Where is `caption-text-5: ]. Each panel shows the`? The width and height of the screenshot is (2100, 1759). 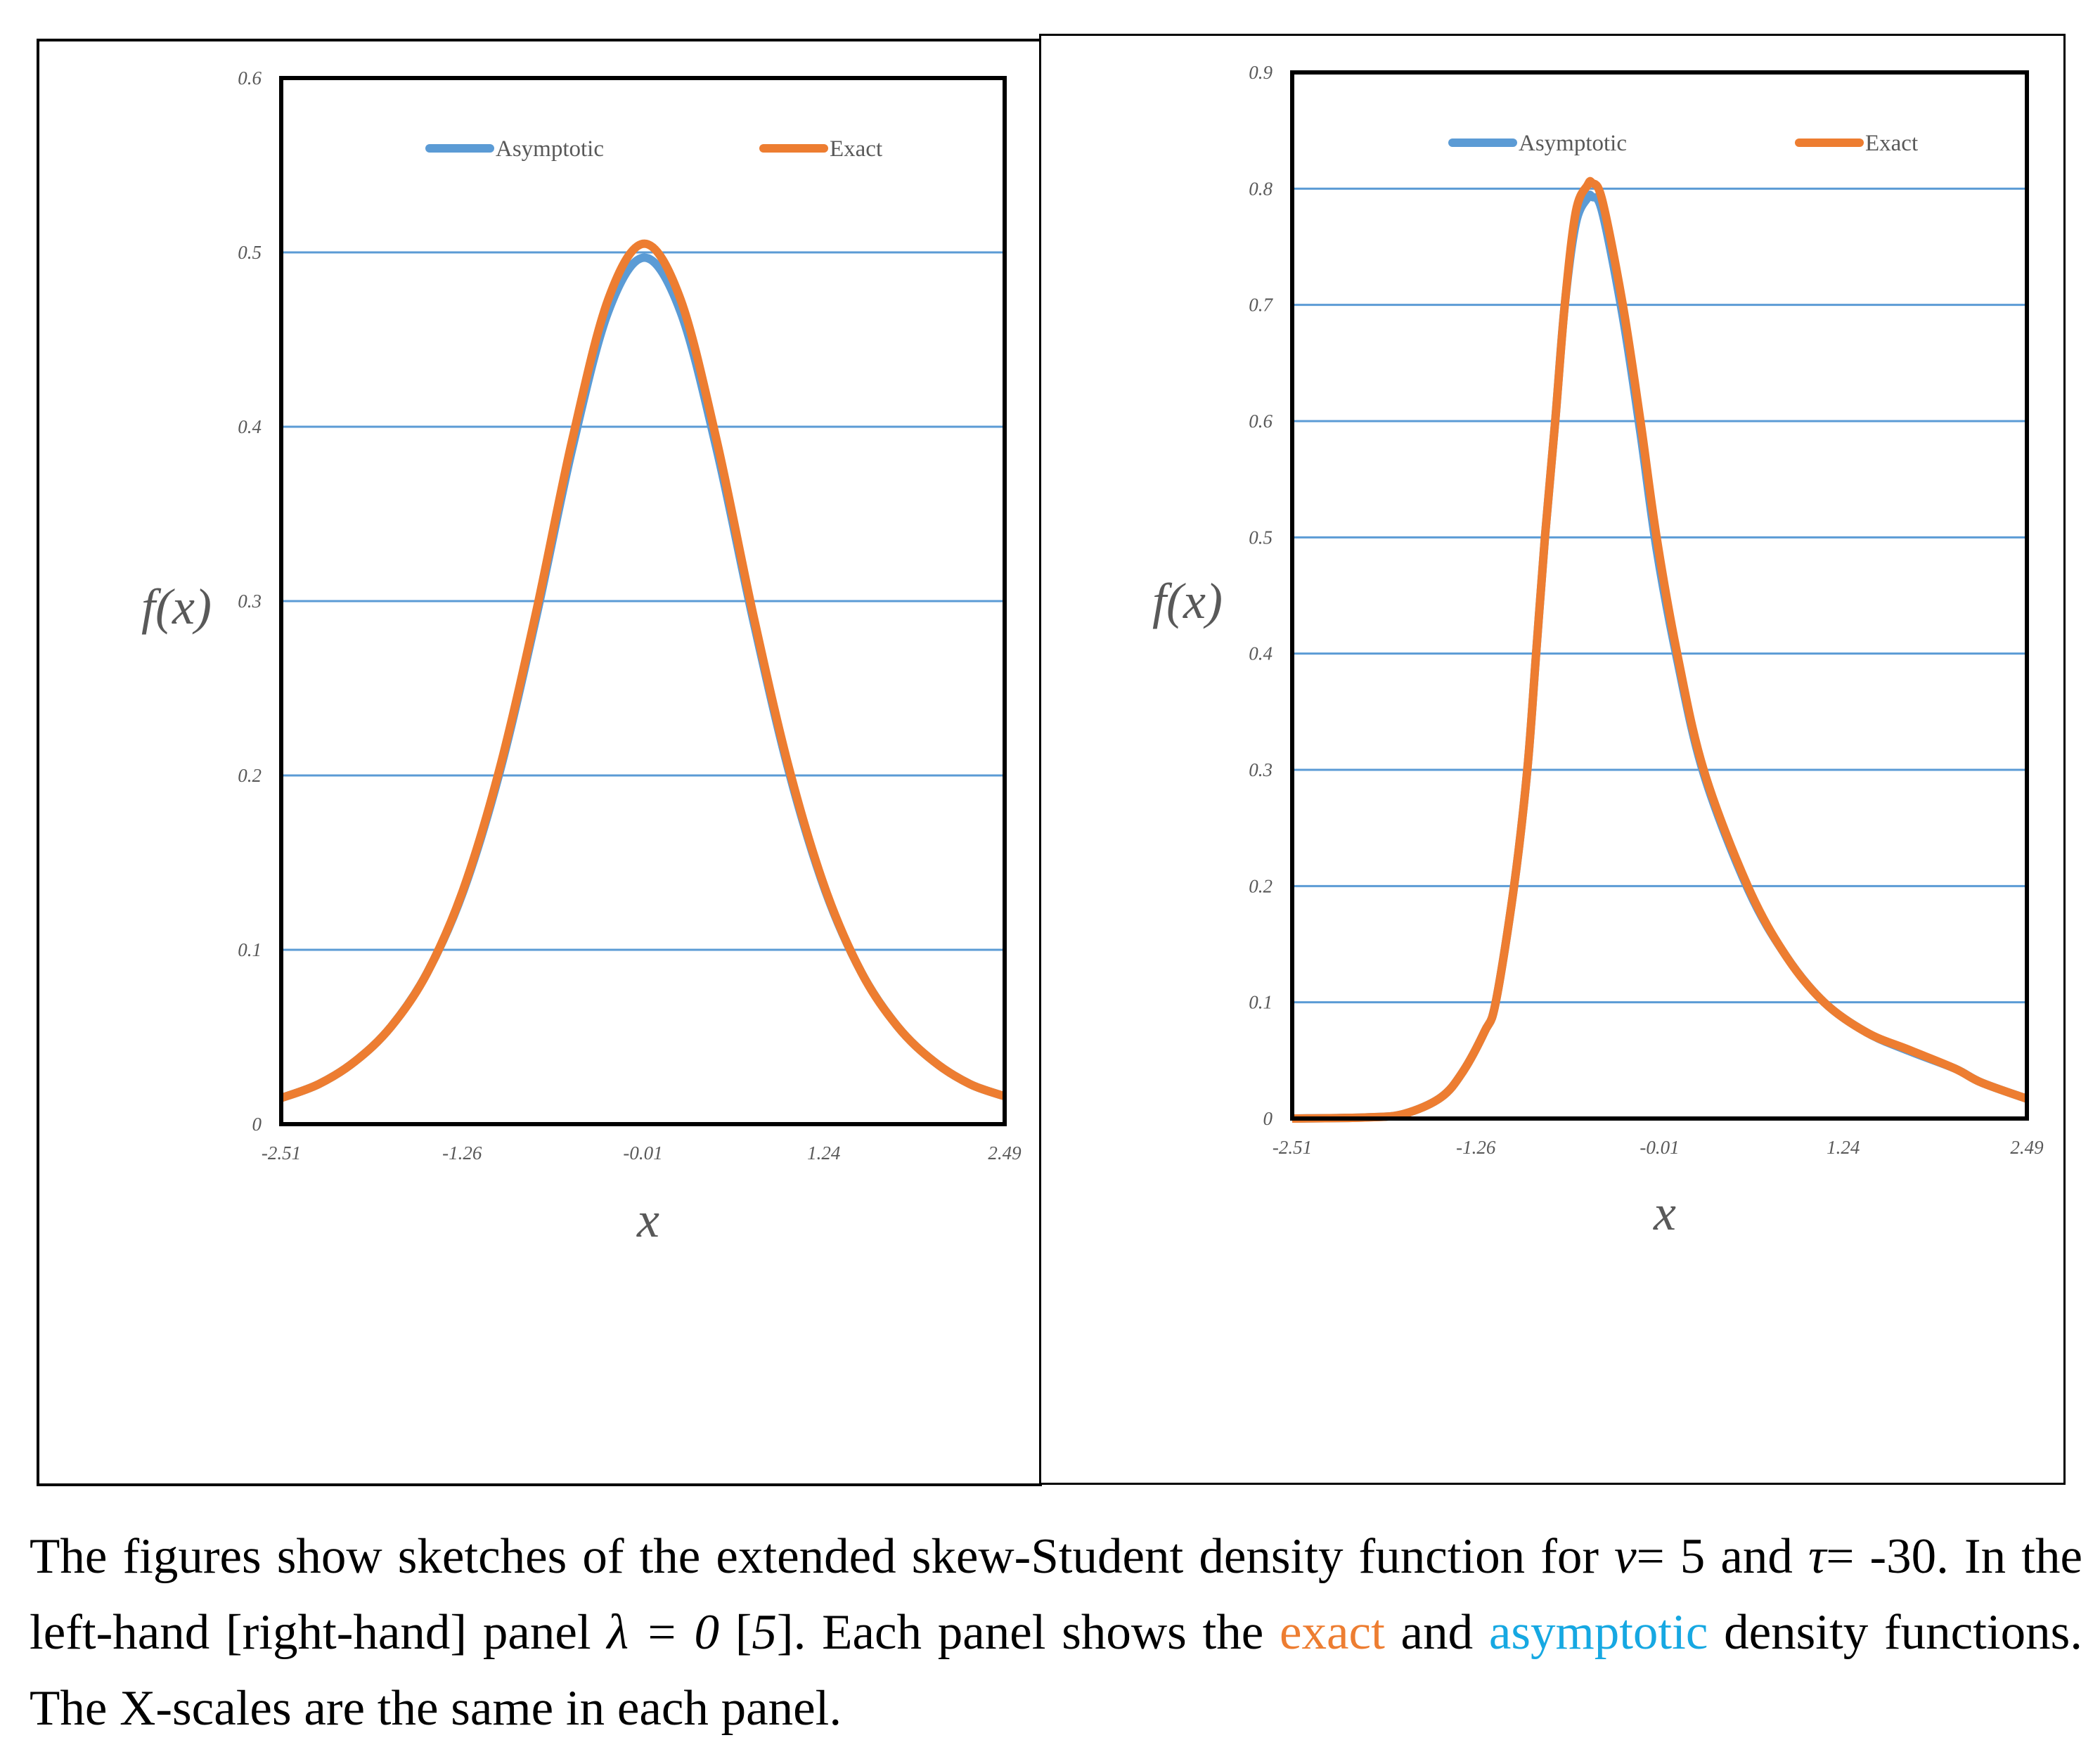 caption-text-5: ]. Each panel shows the is located at coordinates (1028, 1632).